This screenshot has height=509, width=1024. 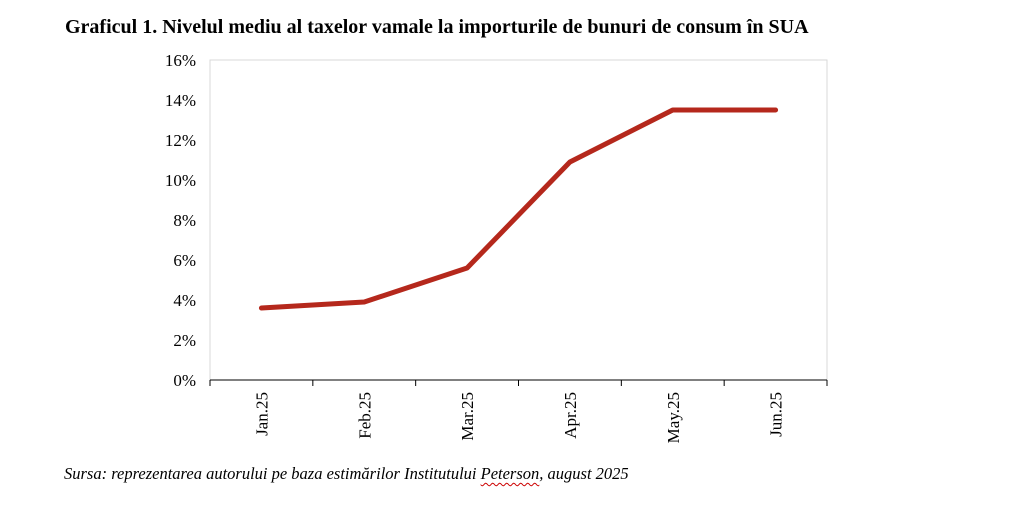 I want to click on x-axis-ticks: Jan.25 Feb.25 Mar.25 Apr.25 May.25 Jun.25, so click(x=518, y=411).